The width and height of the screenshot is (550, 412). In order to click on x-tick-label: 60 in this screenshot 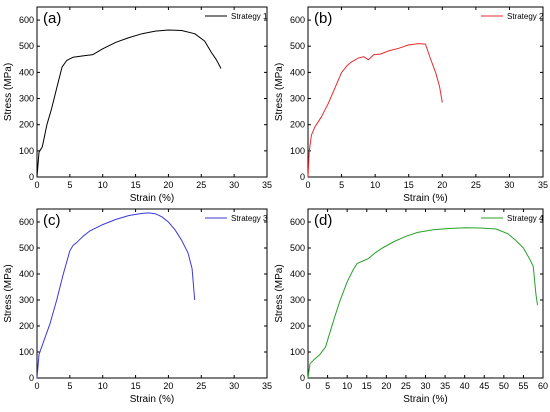, I will do `click(543, 386)`.